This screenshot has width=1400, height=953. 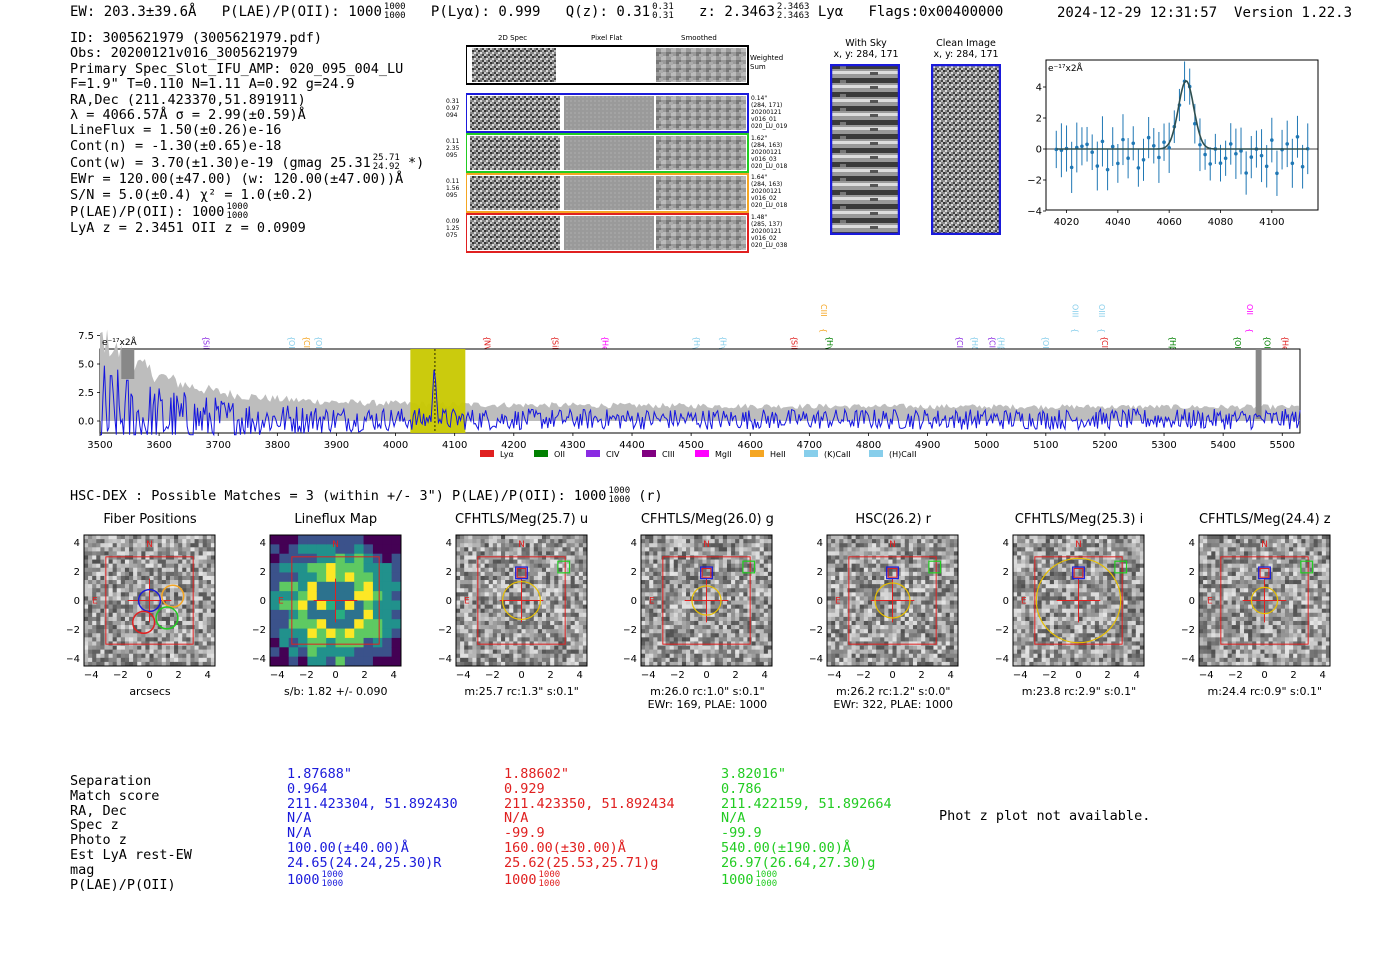 I want to click on zoom-ytick: −2, so click(x=1034, y=181).